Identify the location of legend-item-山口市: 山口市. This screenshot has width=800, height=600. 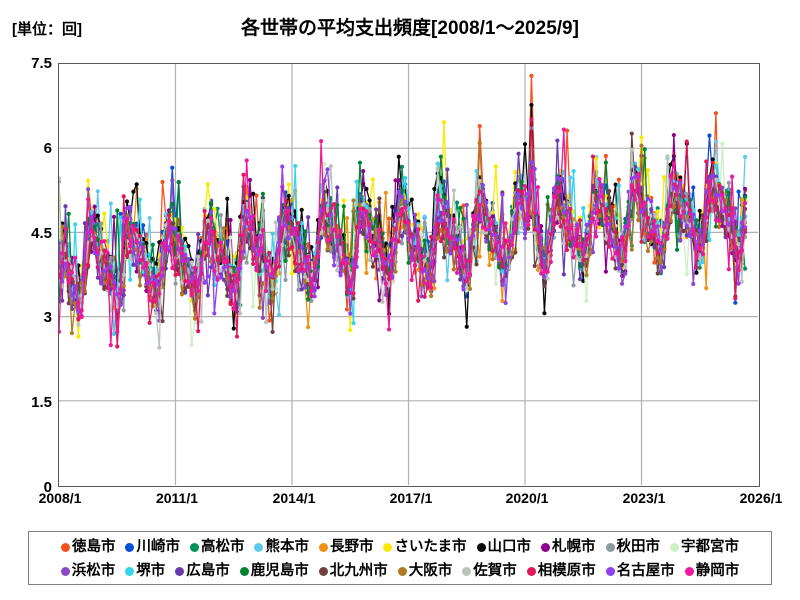
(504, 546).